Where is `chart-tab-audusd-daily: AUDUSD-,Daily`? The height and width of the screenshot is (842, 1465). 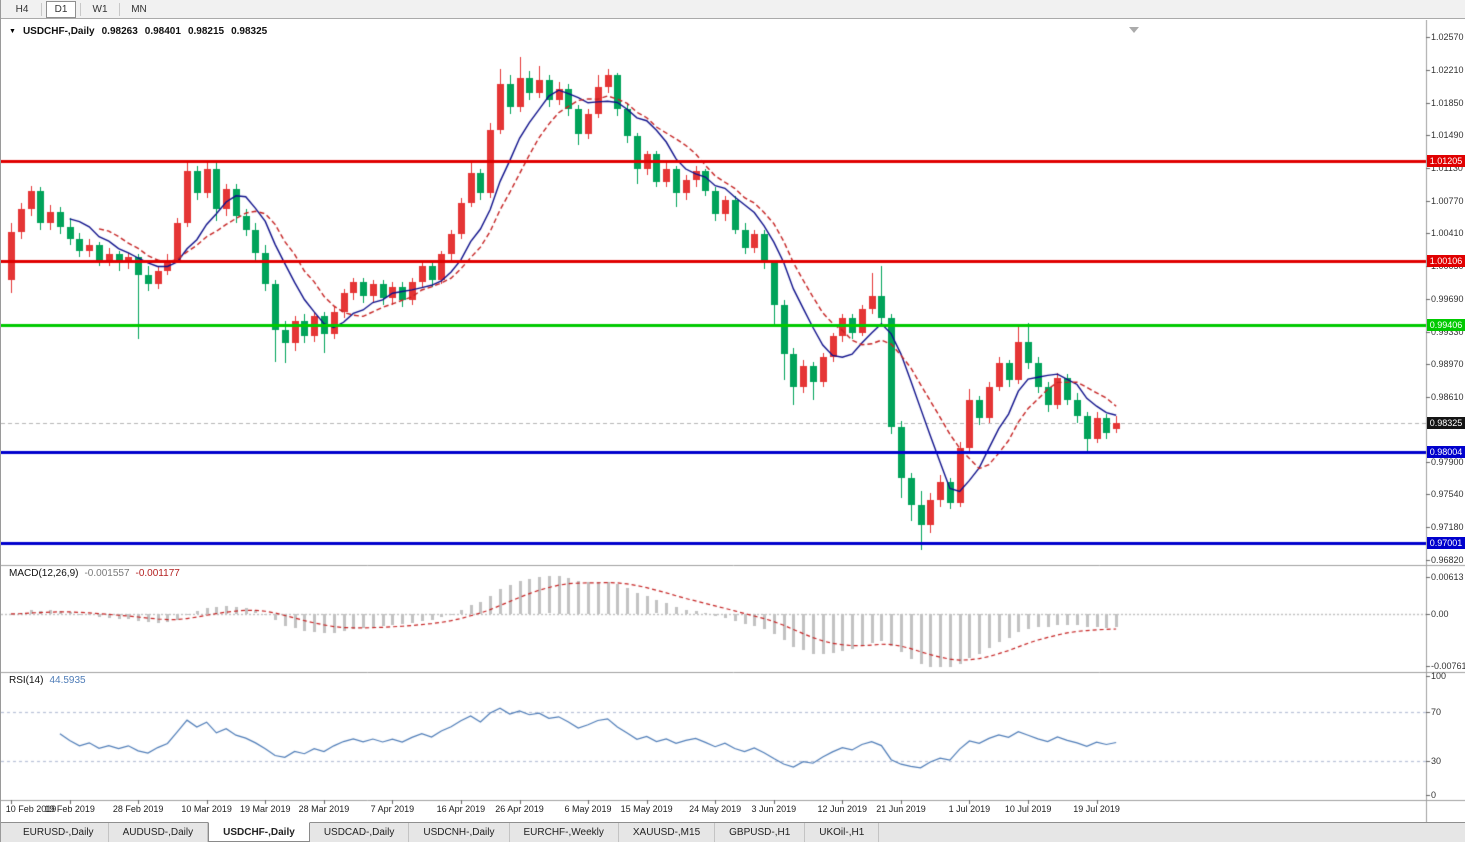
chart-tab-audusd-daily: AUDUSD-,Daily is located at coordinates (159, 832).